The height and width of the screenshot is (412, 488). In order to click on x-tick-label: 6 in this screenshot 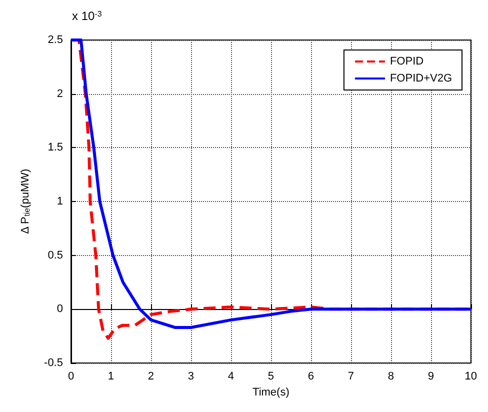, I will do `click(311, 376)`.